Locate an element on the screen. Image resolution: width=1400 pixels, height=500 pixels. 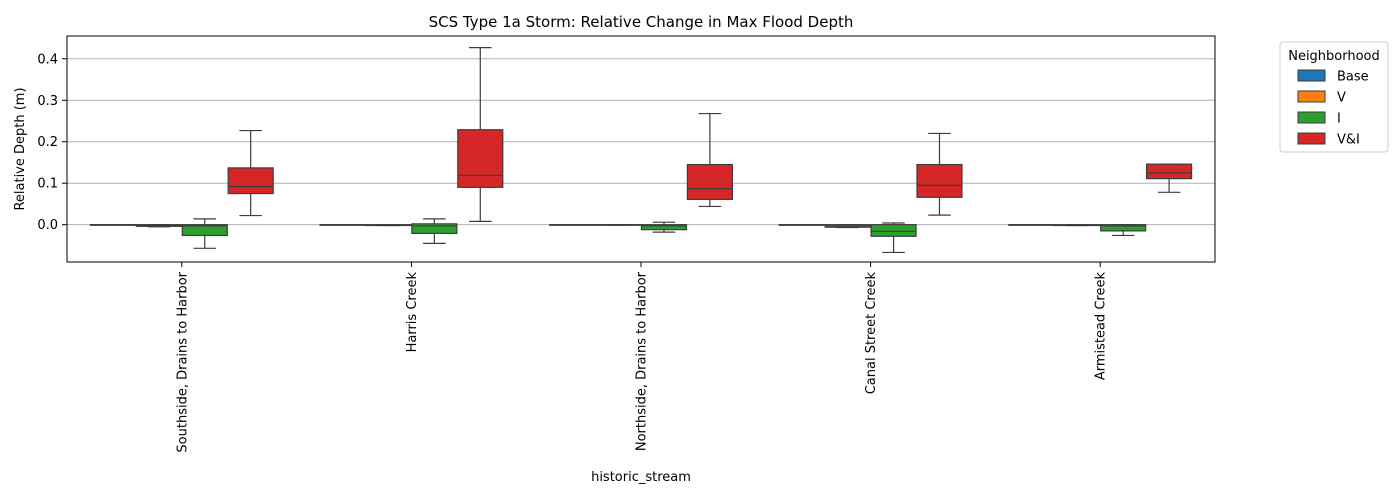
y-tick-label: 0.0 is located at coordinates (47, 225).